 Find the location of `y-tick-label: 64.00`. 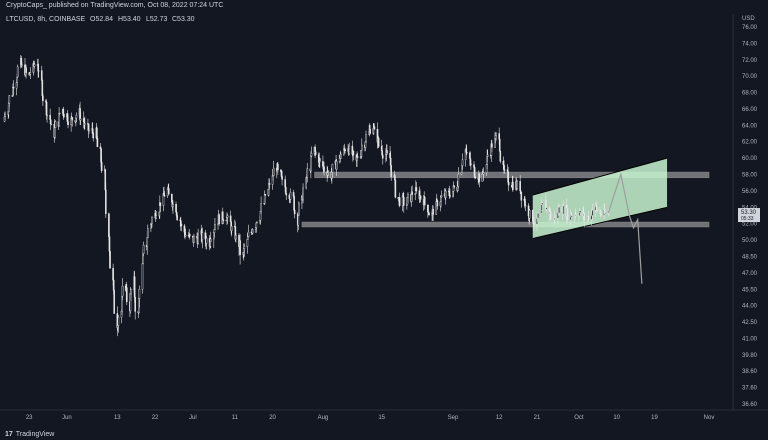

y-tick-label: 64.00 is located at coordinates (750, 126).